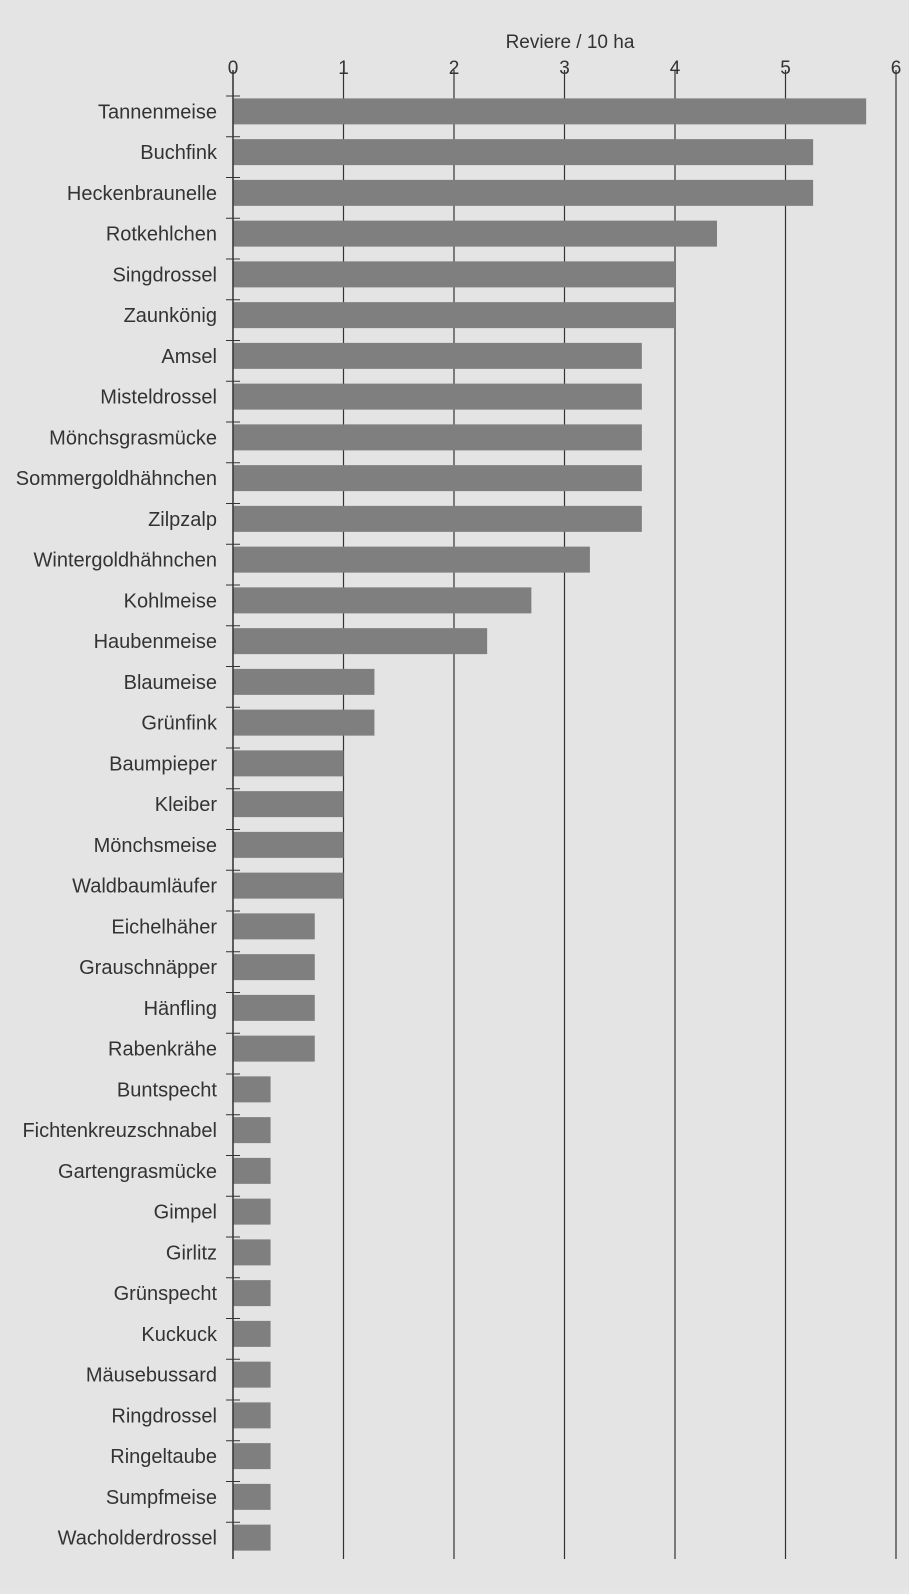  Describe the element at coordinates (170, 683) in the screenshot. I see `category-label: Blaumeise` at that location.